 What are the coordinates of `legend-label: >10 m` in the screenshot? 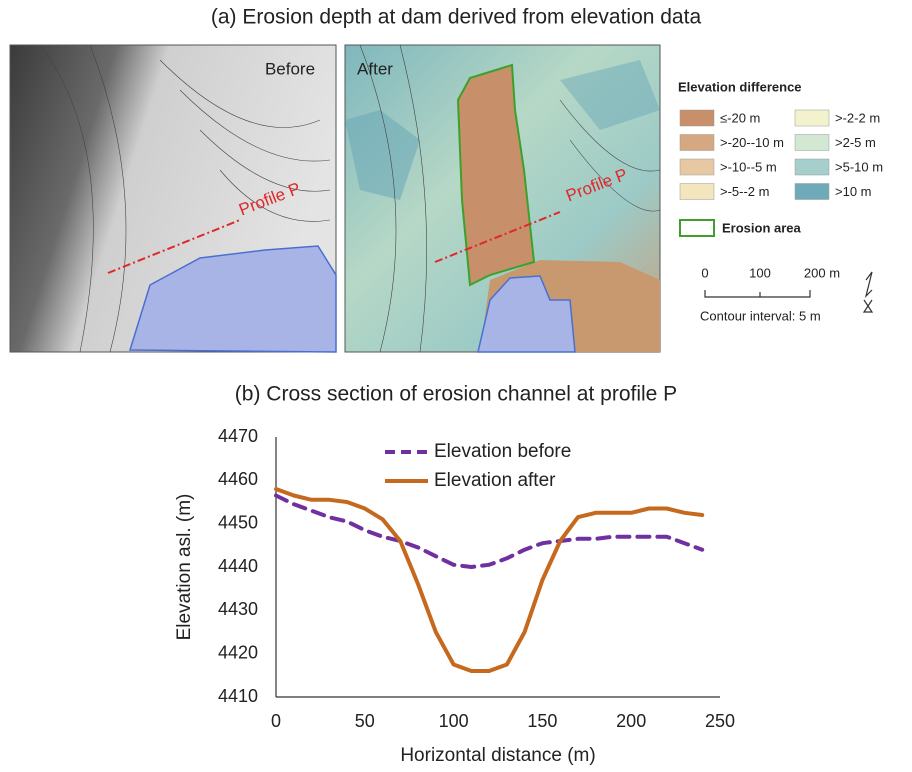 It's located at (853, 191).